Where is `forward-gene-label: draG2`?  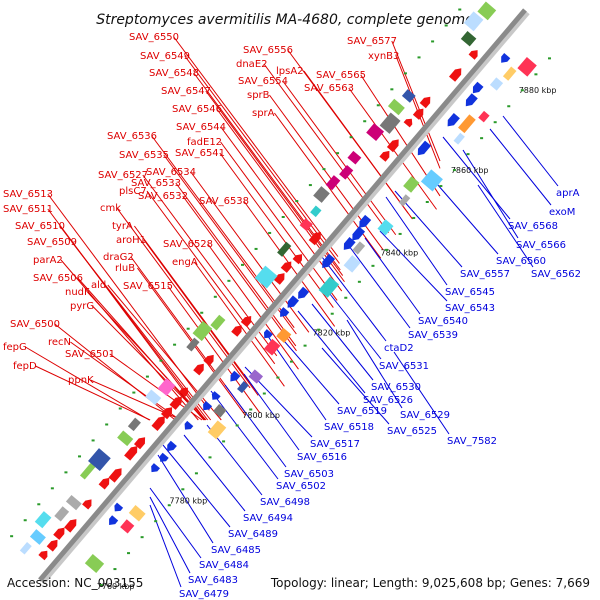
forward-gene-label: draG2 is located at coordinates (118, 257).